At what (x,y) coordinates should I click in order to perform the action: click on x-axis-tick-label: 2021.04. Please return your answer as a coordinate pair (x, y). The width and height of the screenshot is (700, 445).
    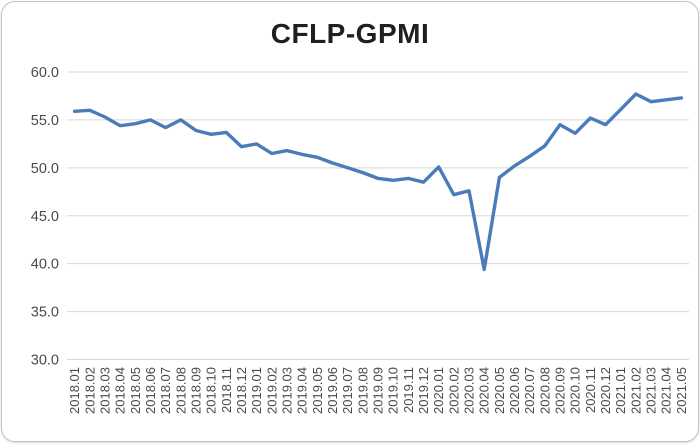
    Looking at the image, I should click on (666, 390).